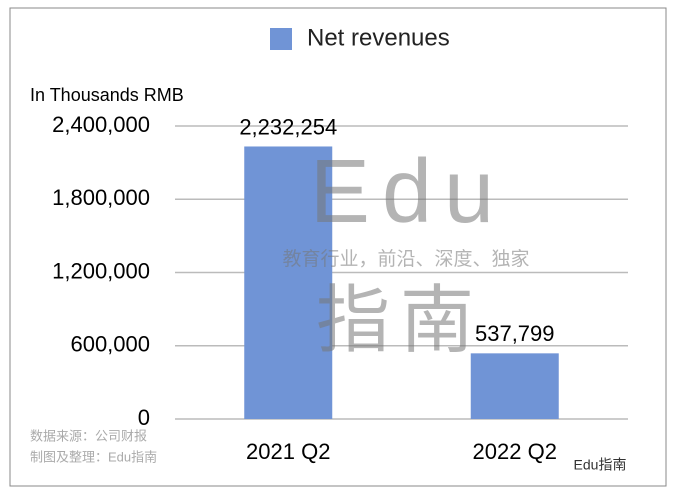 The image size is (678, 496). Describe the element at coordinates (101, 124) in the screenshot. I see `y-tick-label: 2,400,000` at that location.